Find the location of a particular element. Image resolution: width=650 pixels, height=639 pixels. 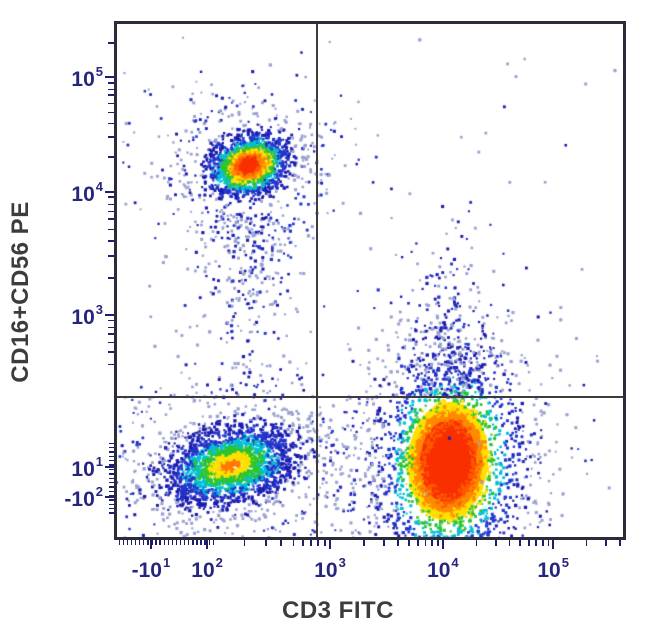

y-tick-label: -102 is located at coordinates (83, 497).